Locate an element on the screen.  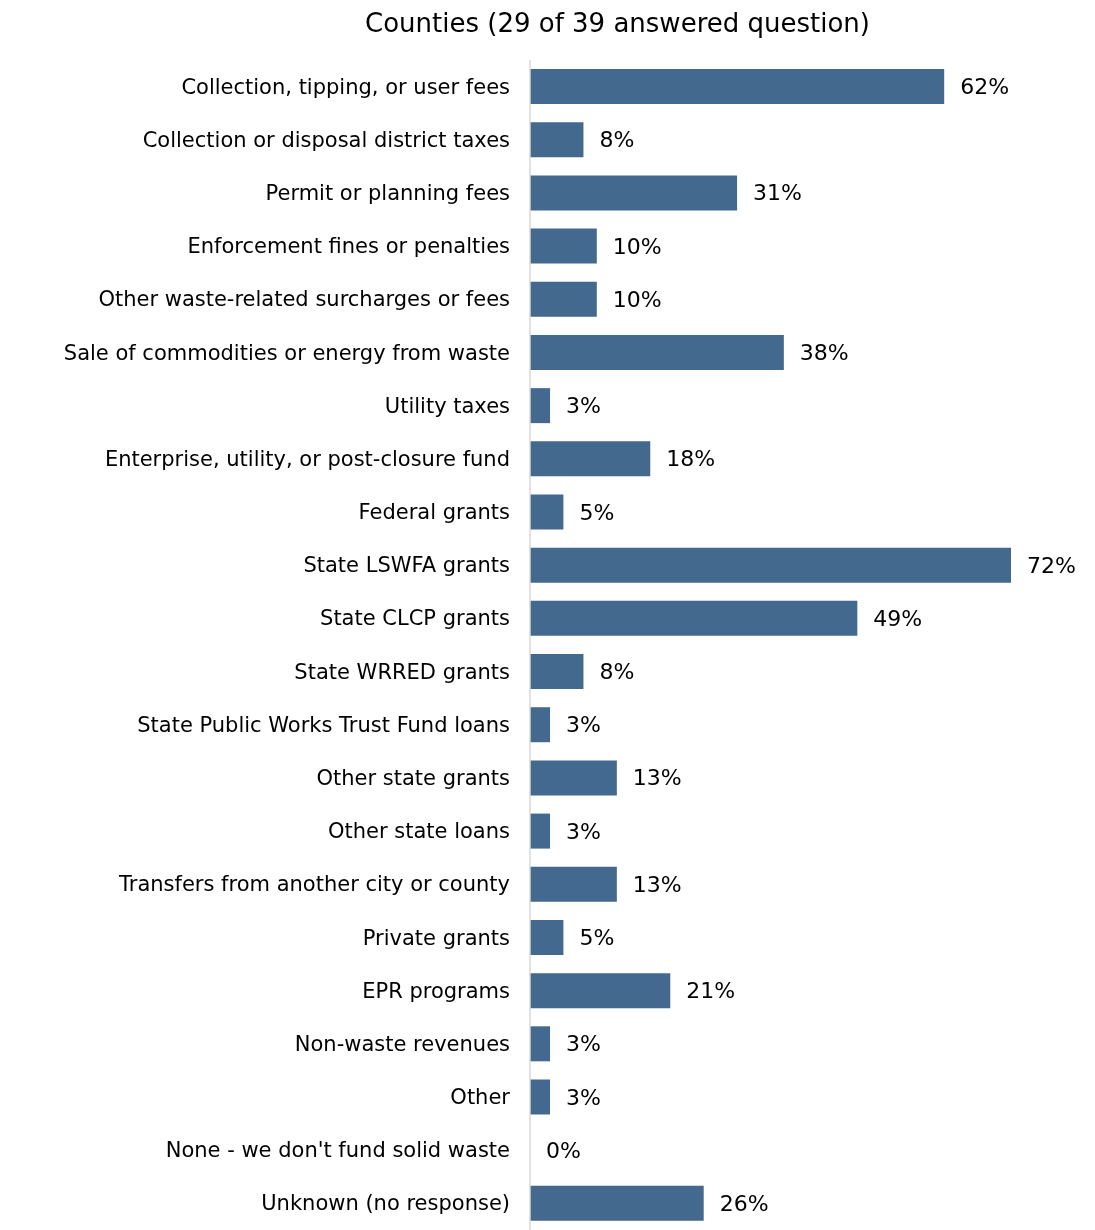
y-tick-label: Collection, tipping, or user fees is located at coordinates (345, 86).